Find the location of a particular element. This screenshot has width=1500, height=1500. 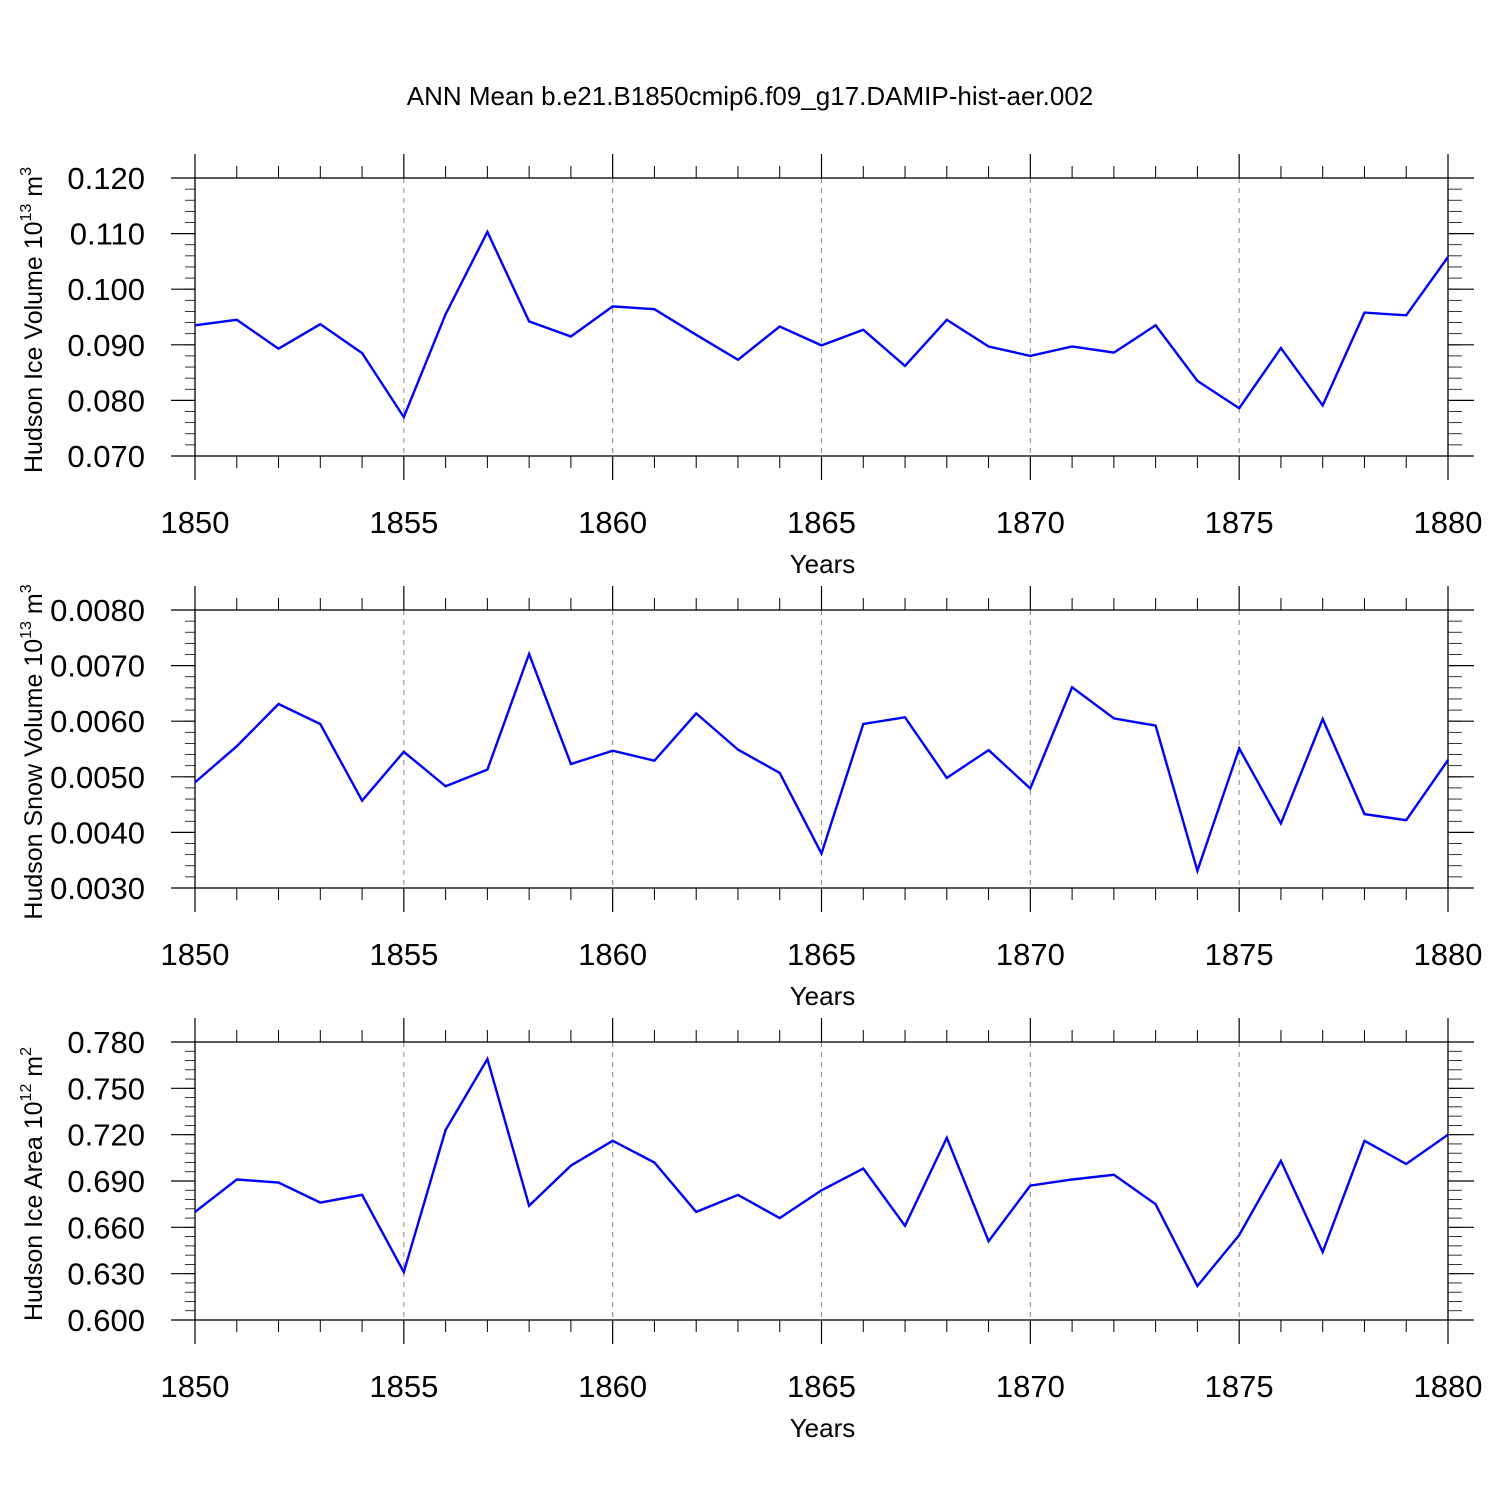

y-tick-label: 0.750 is located at coordinates (106, 1088).